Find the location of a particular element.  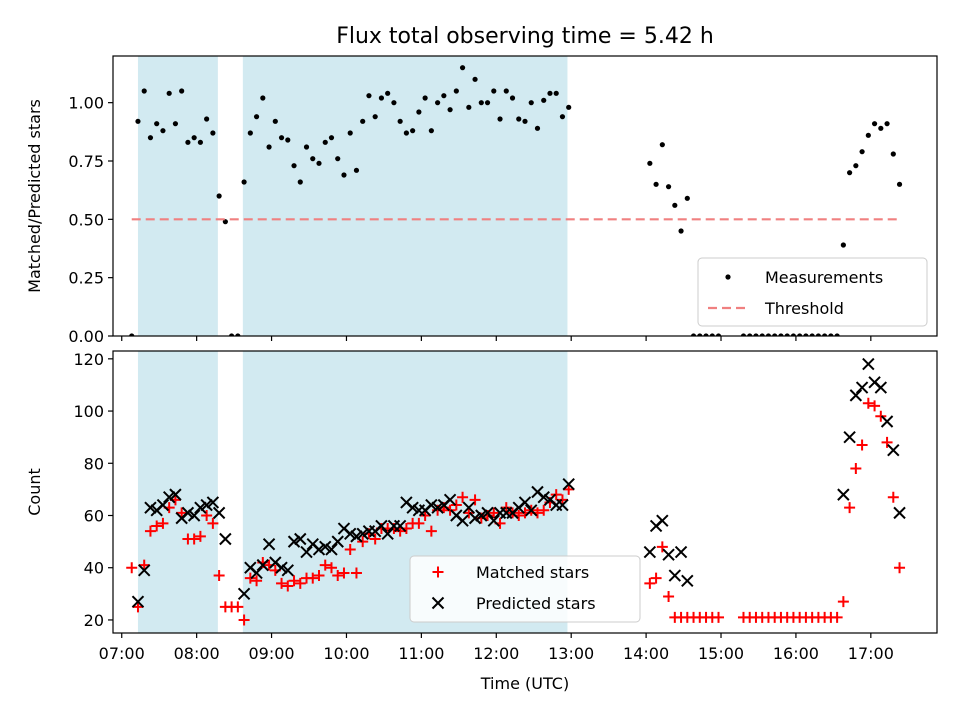

panel2-xtick-label: 10:00 is located at coordinates (346, 653).